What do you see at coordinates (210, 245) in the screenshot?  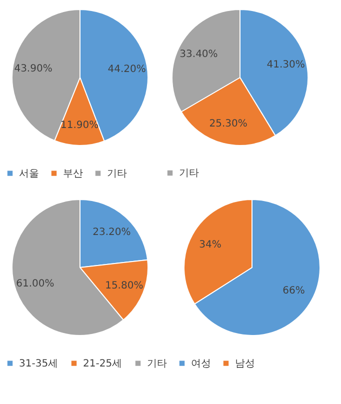 I see `data-label: 34%` at bounding box center [210, 245].